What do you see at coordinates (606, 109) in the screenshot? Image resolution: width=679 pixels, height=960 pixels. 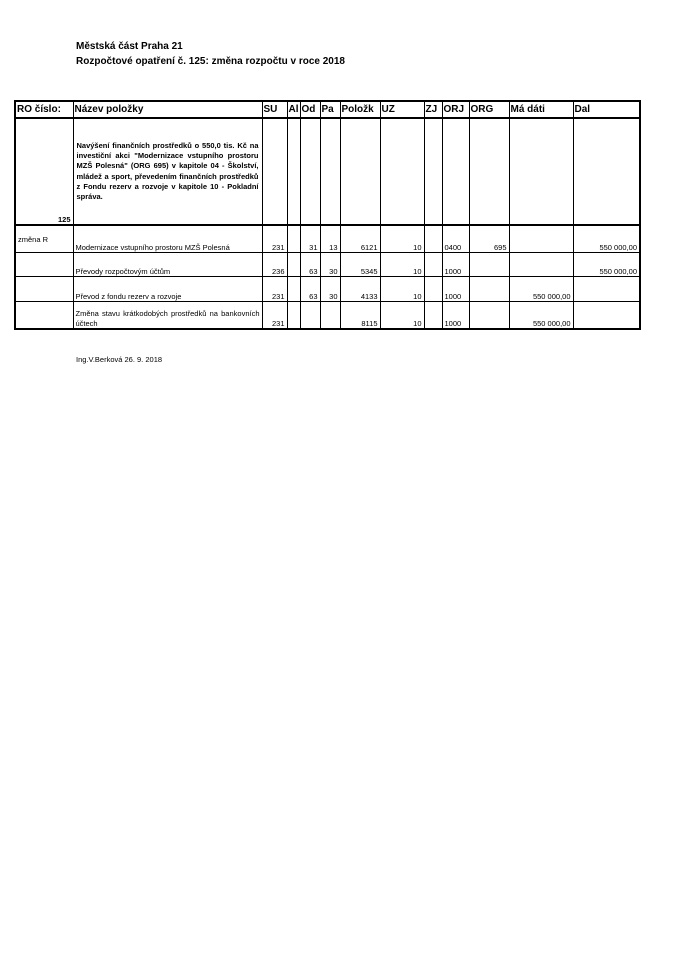 I see `column-header: Dal` at bounding box center [606, 109].